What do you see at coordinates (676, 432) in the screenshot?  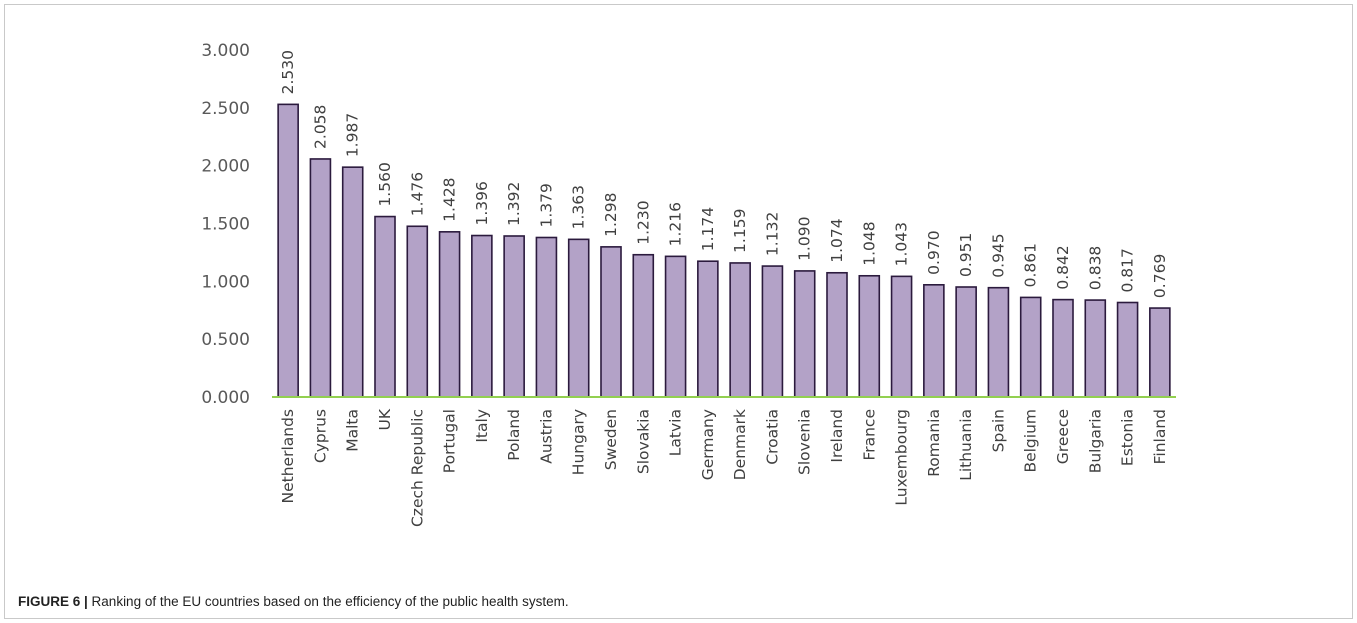 I see `x-category-label: Latvia` at bounding box center [676, 432].